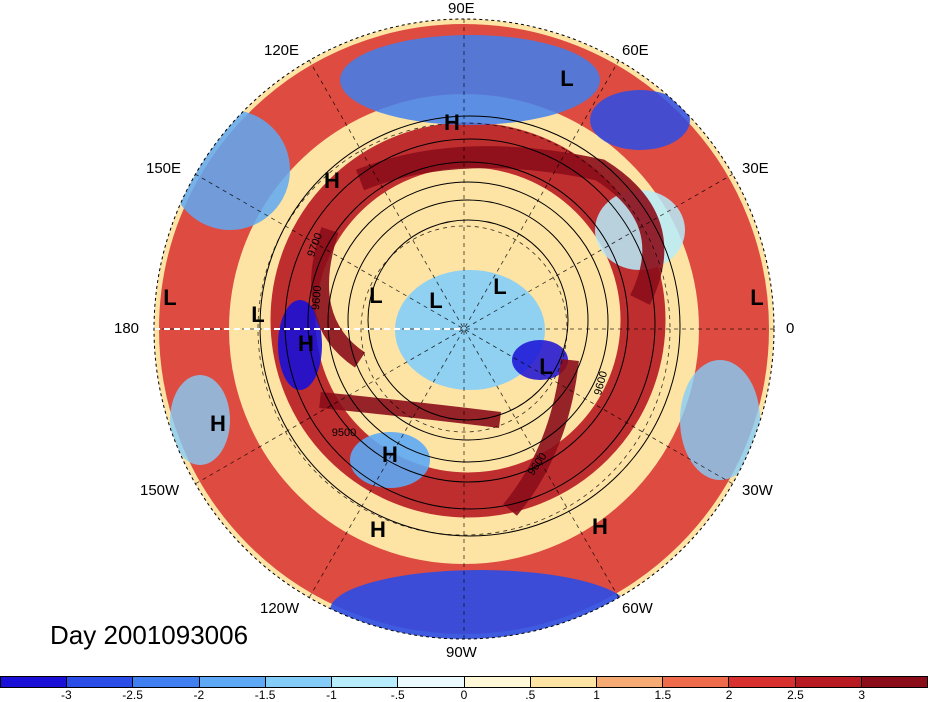 This screenshot has width=928, height=702. What do you see at coordinates (862, 695) in the screenshot?
I see `colorbar-tick-label: 3` at bounding box center [862, 695].